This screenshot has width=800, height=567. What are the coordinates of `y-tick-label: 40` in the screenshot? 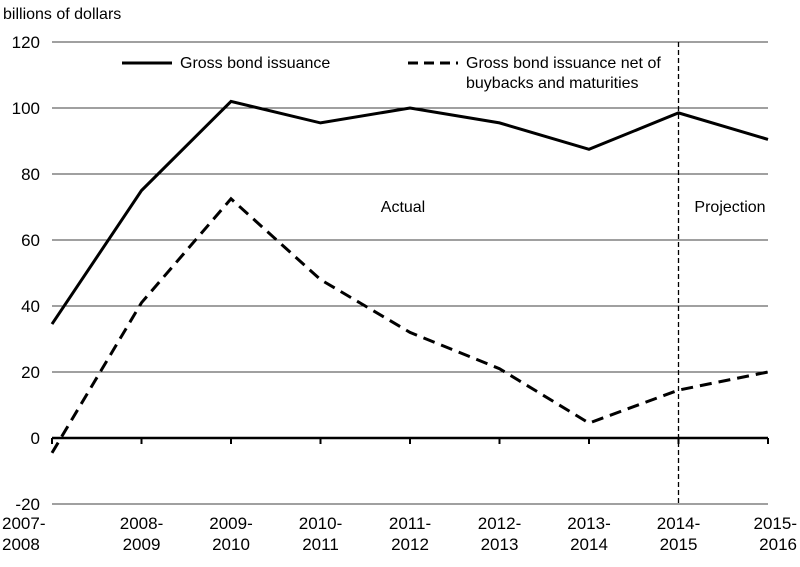 It's located at (30, 306).